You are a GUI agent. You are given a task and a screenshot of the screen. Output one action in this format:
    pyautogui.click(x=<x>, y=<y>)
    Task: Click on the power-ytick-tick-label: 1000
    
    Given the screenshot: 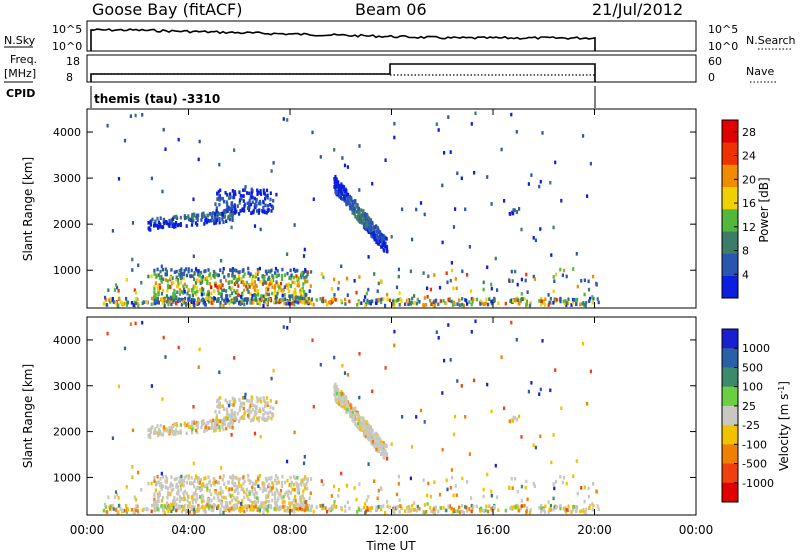 What is the action you would take?
    pyautogui.click(x=67, y=270)
    